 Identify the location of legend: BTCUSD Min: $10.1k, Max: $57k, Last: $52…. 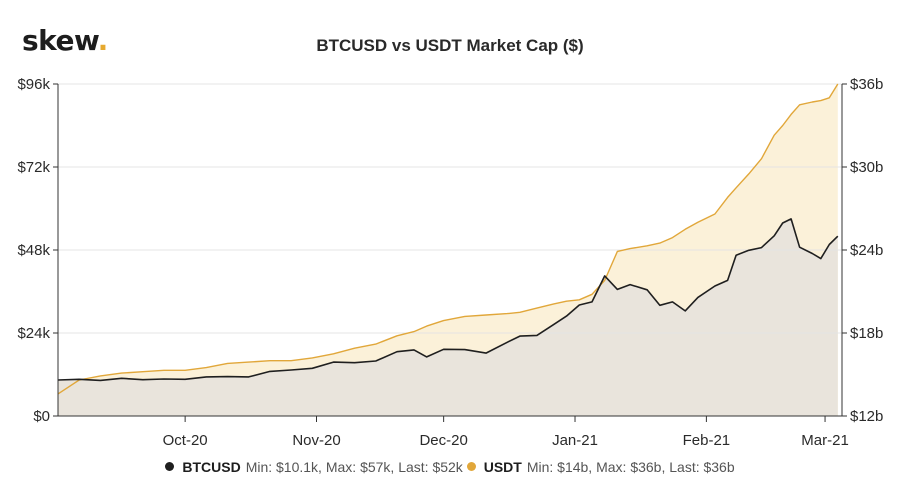
(450, 466).